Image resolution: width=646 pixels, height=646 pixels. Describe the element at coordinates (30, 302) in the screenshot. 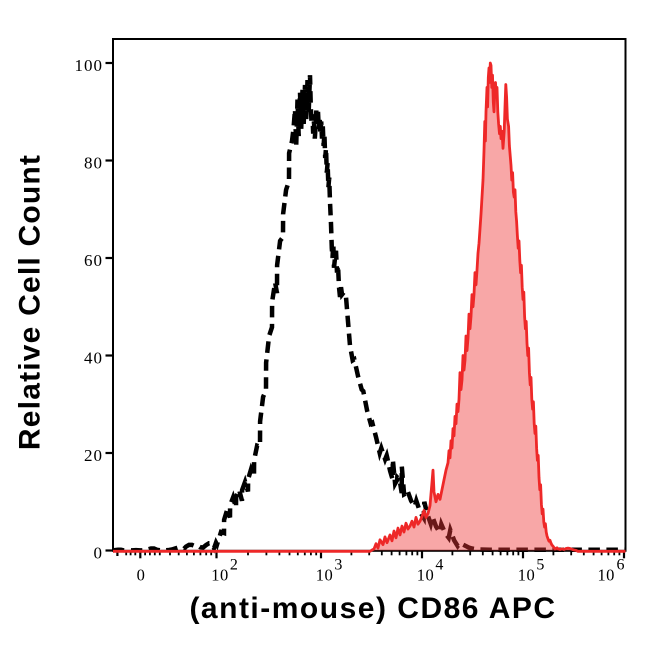

I see `svg-text: Relative Cell Count` at that location.